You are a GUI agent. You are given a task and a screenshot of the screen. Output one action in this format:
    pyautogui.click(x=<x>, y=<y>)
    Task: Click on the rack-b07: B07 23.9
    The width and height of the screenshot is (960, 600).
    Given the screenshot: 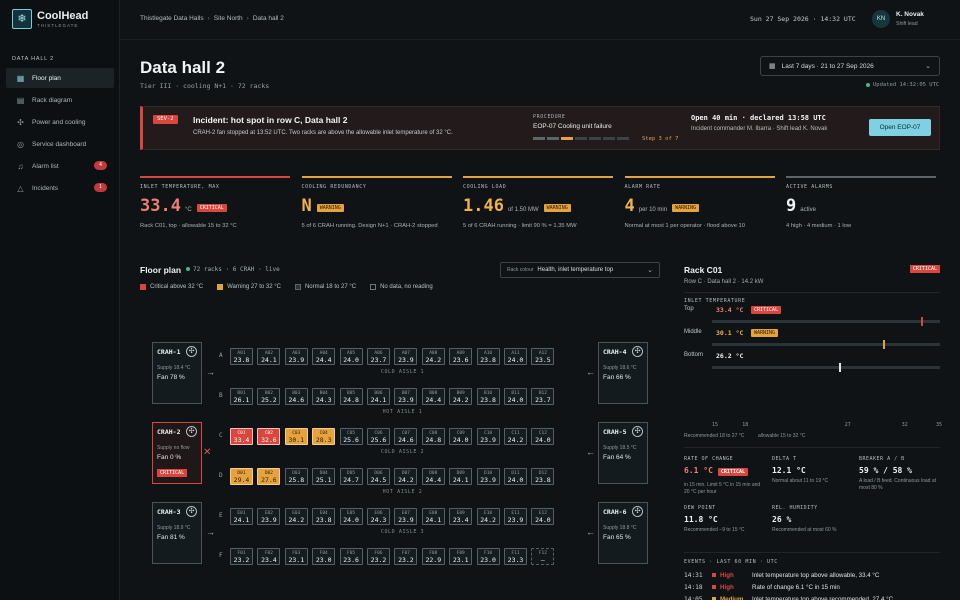 What is the action you would take?
    pyautogui.click(x=406, y=396)
    